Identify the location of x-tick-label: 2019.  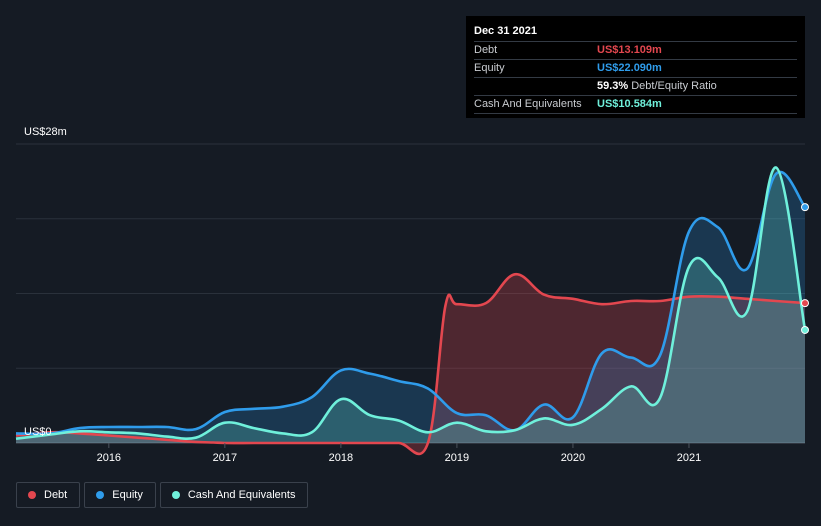
(457, 458).